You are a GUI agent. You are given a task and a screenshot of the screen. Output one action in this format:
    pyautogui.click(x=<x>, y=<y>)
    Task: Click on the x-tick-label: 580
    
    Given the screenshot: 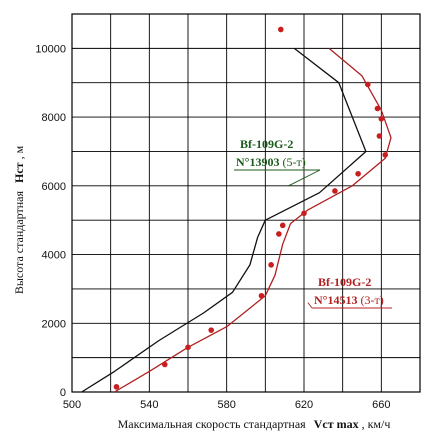 What is the action you would take?
    pyautogui.click(x=226, y=405)
    